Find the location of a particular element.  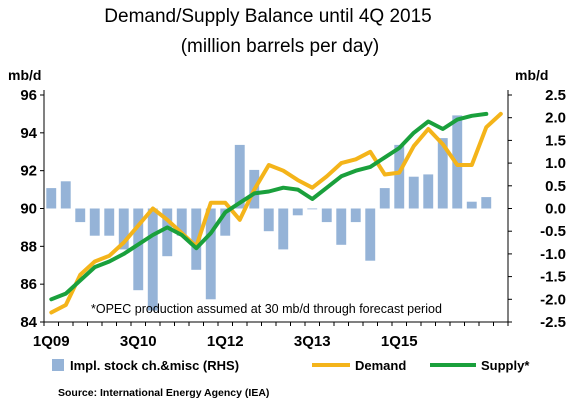

right-axis-unit: mb/d is located at coordinates (531, 75).